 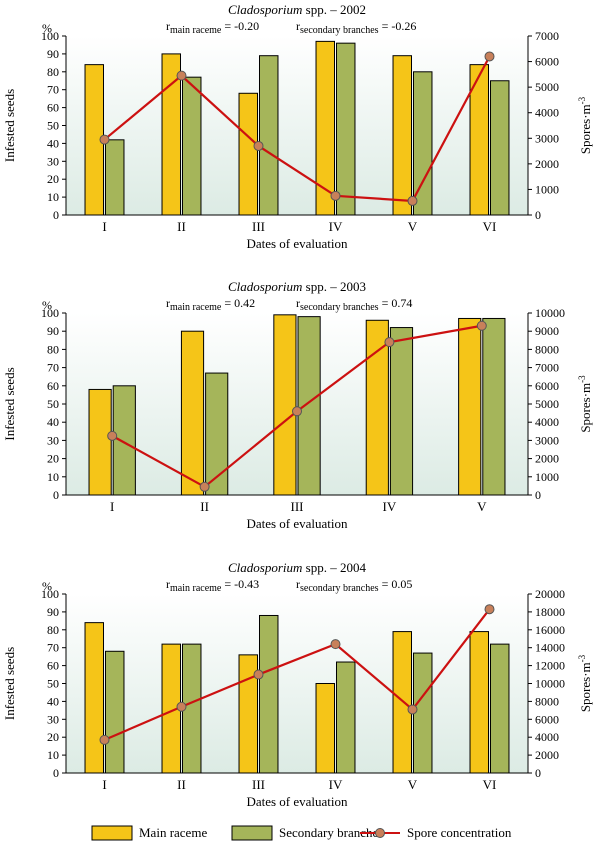 What do you see at coordinates (94, 698) in the screenshot?
I see `bar-main-raceme-I` at bounding box center [94, 698].